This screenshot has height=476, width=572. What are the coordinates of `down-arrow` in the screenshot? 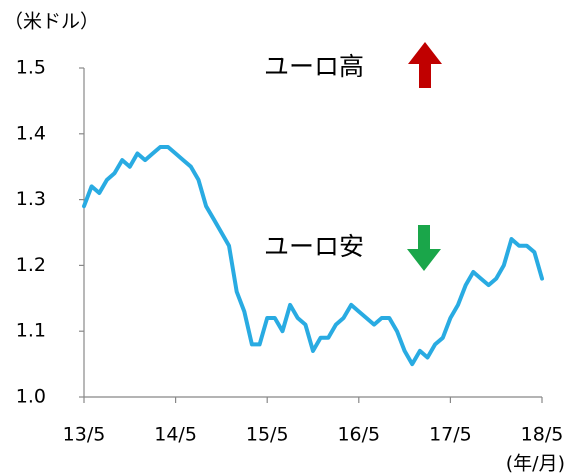 It's located at (424, 248).